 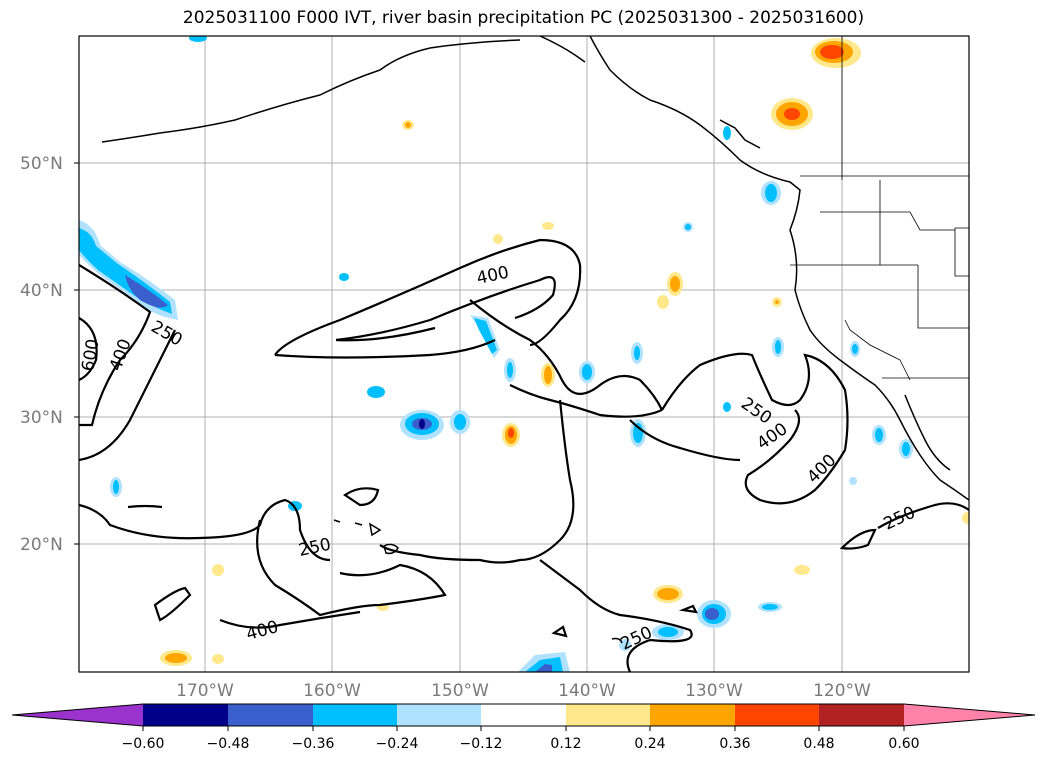 I want to click on colorbar-tick-label: 0.48, so click(x=818, y=744).